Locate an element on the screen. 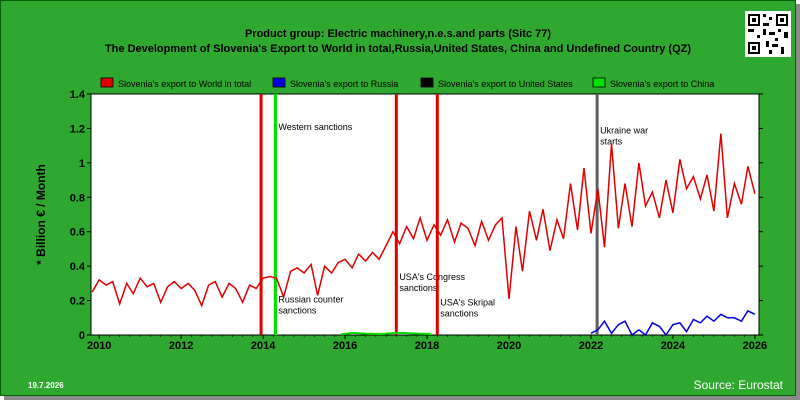 The height and width of the screenshot is (400, 800). event-label: starts is located at coordinates (611, 142).